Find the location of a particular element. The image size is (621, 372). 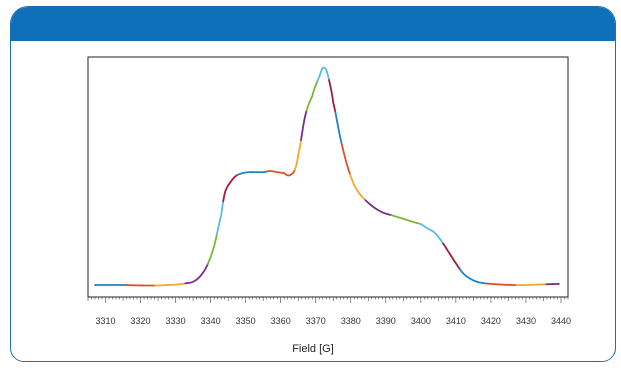

x-tick-label: 3420 is located at coordinates (491, 321).